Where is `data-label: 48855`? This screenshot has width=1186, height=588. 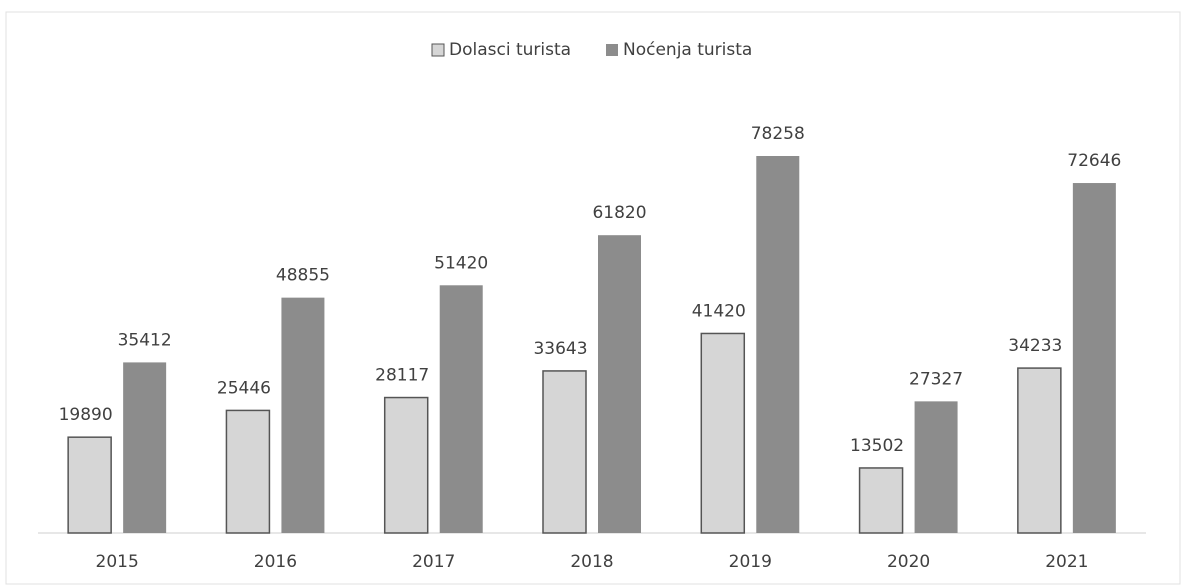
data-label: 48855 is located at coordinates (303, 276).